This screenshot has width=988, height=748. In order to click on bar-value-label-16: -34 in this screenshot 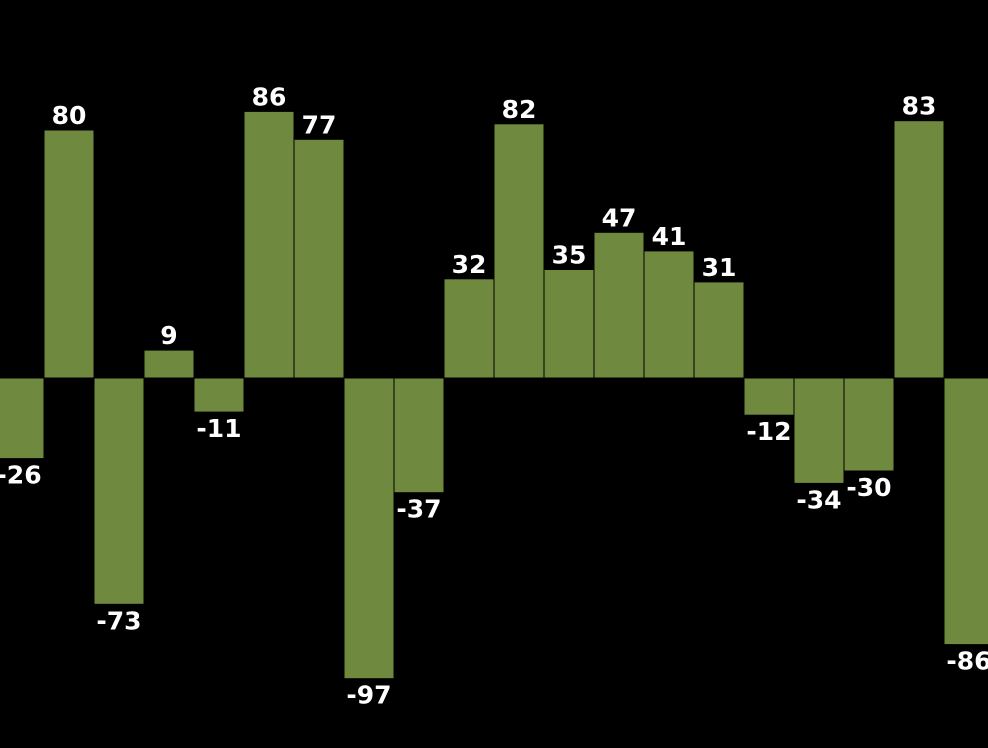, I will do `click(818, 499)`.